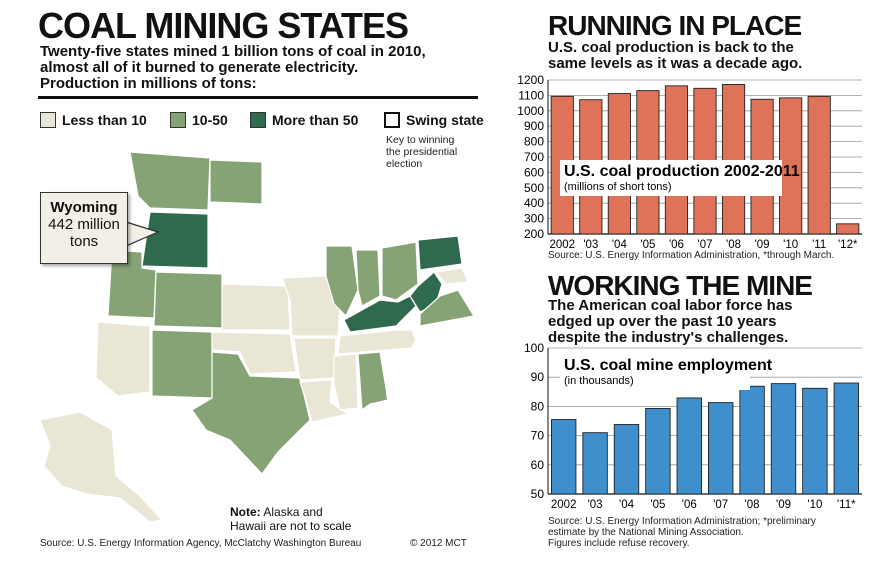 This screenshot has width=878, height=564. Describe the element at coordinates (647, 245) in the screenshot. I see `x-tick-label: '05` at that location.